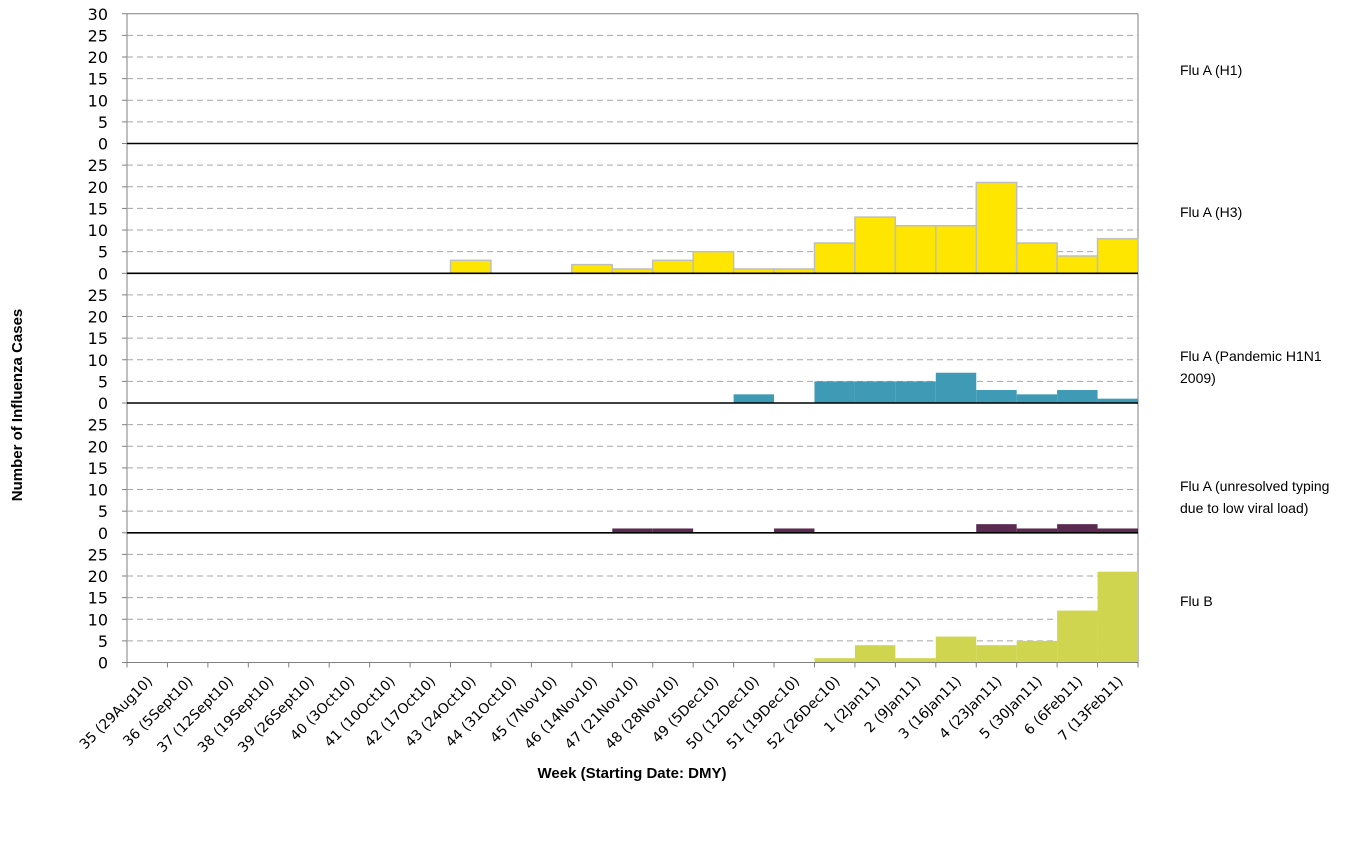 The width and height of the screenshot is (1361, 841). I want to click on series-label: Flu A (Pandemic H1N1, so click(1251, 356).